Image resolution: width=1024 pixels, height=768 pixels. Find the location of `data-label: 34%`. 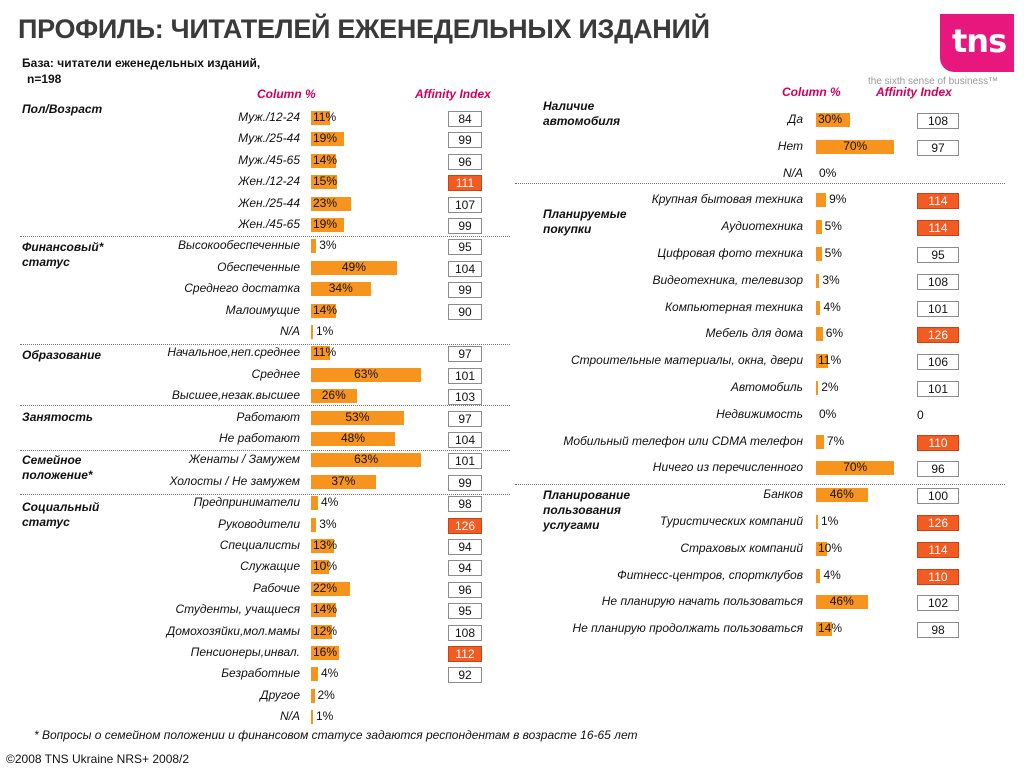

data-label: 34% is located at coordinates (340, 288).